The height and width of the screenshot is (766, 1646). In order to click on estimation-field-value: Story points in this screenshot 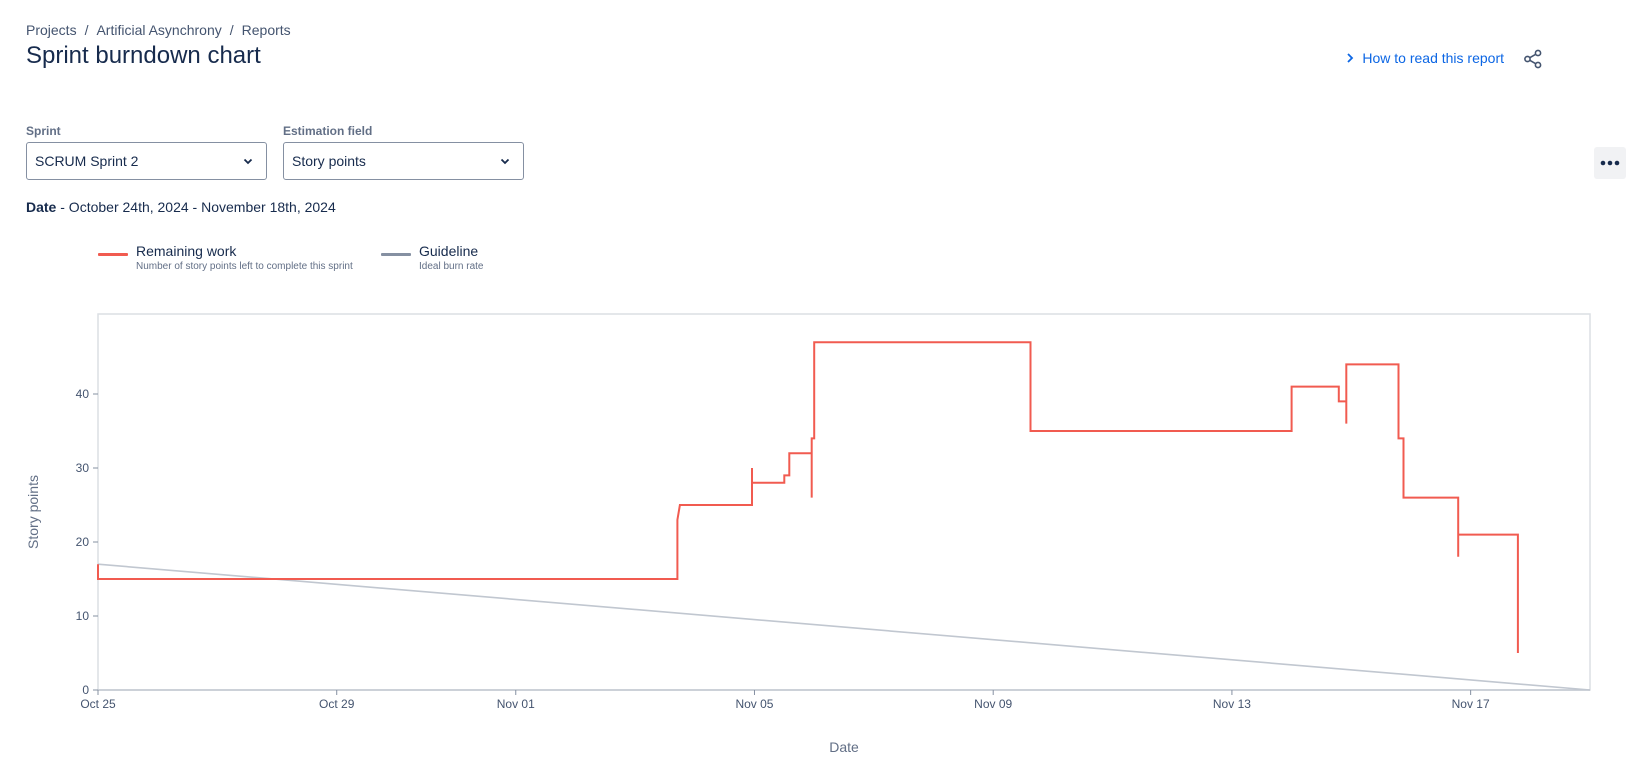, I will do `click(329, 161)`.